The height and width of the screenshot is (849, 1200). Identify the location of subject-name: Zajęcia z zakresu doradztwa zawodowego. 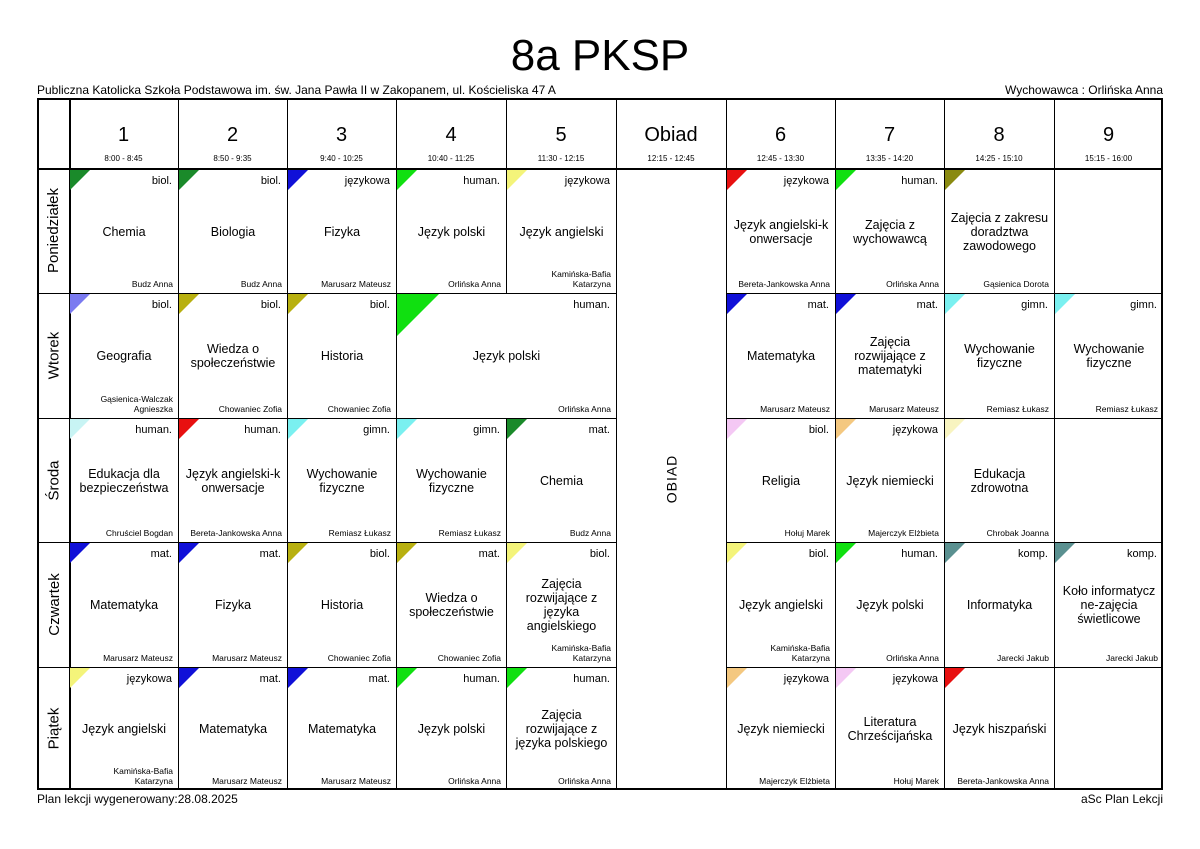
(999, 231).